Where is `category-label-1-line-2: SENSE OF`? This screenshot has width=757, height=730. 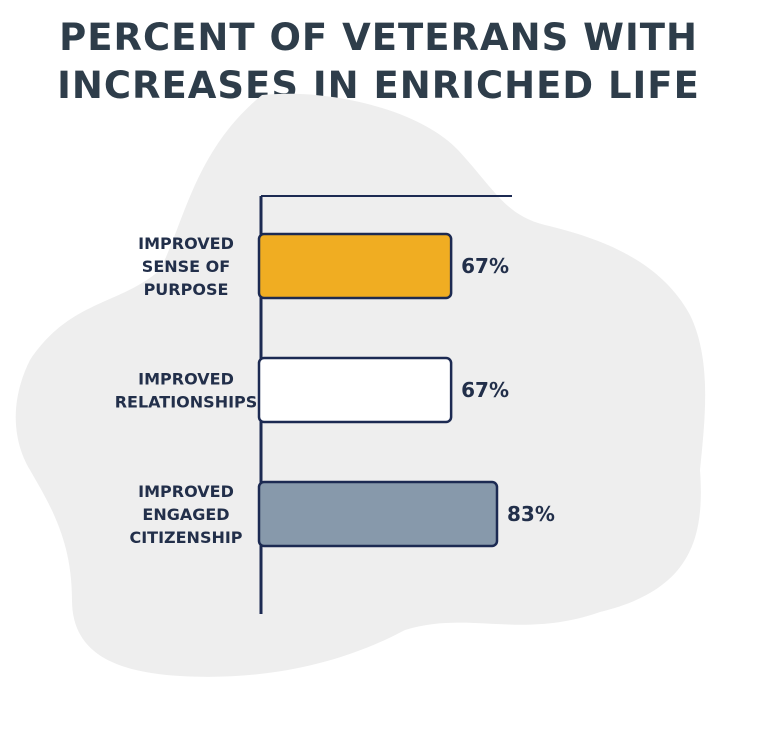 category-label-1-line-2: SENSE OF is located at coordinates (186, 266).